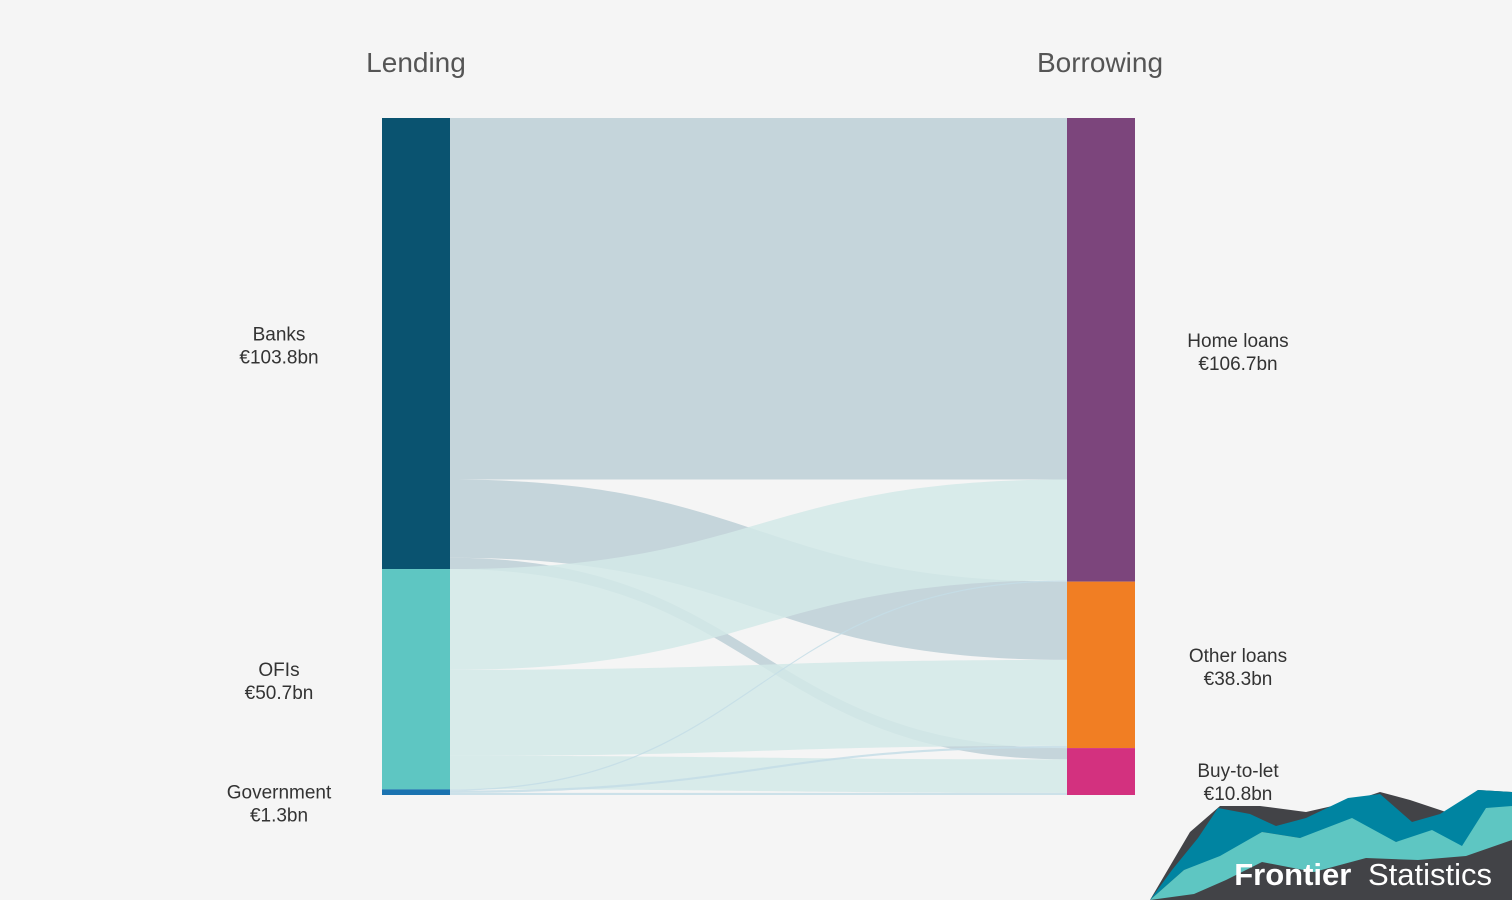 The image size is (1512, 900). I want to click on brand-name-regular: Statistics, so click(1430, 874).